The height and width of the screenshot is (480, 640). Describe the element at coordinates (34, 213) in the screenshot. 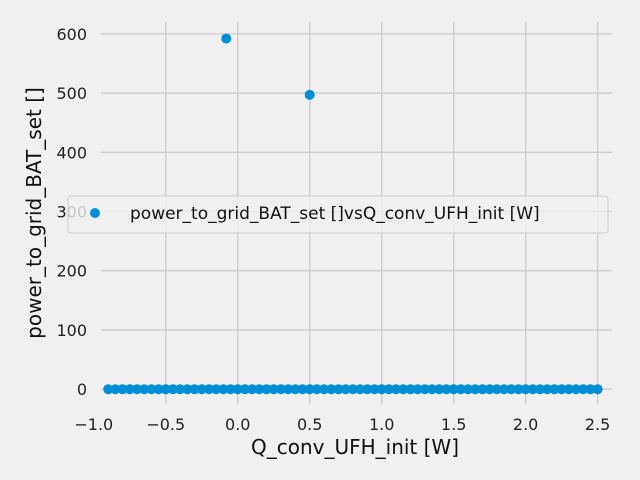

I see `y-axis-label: power_to_grid_BAT_set []` at that location.